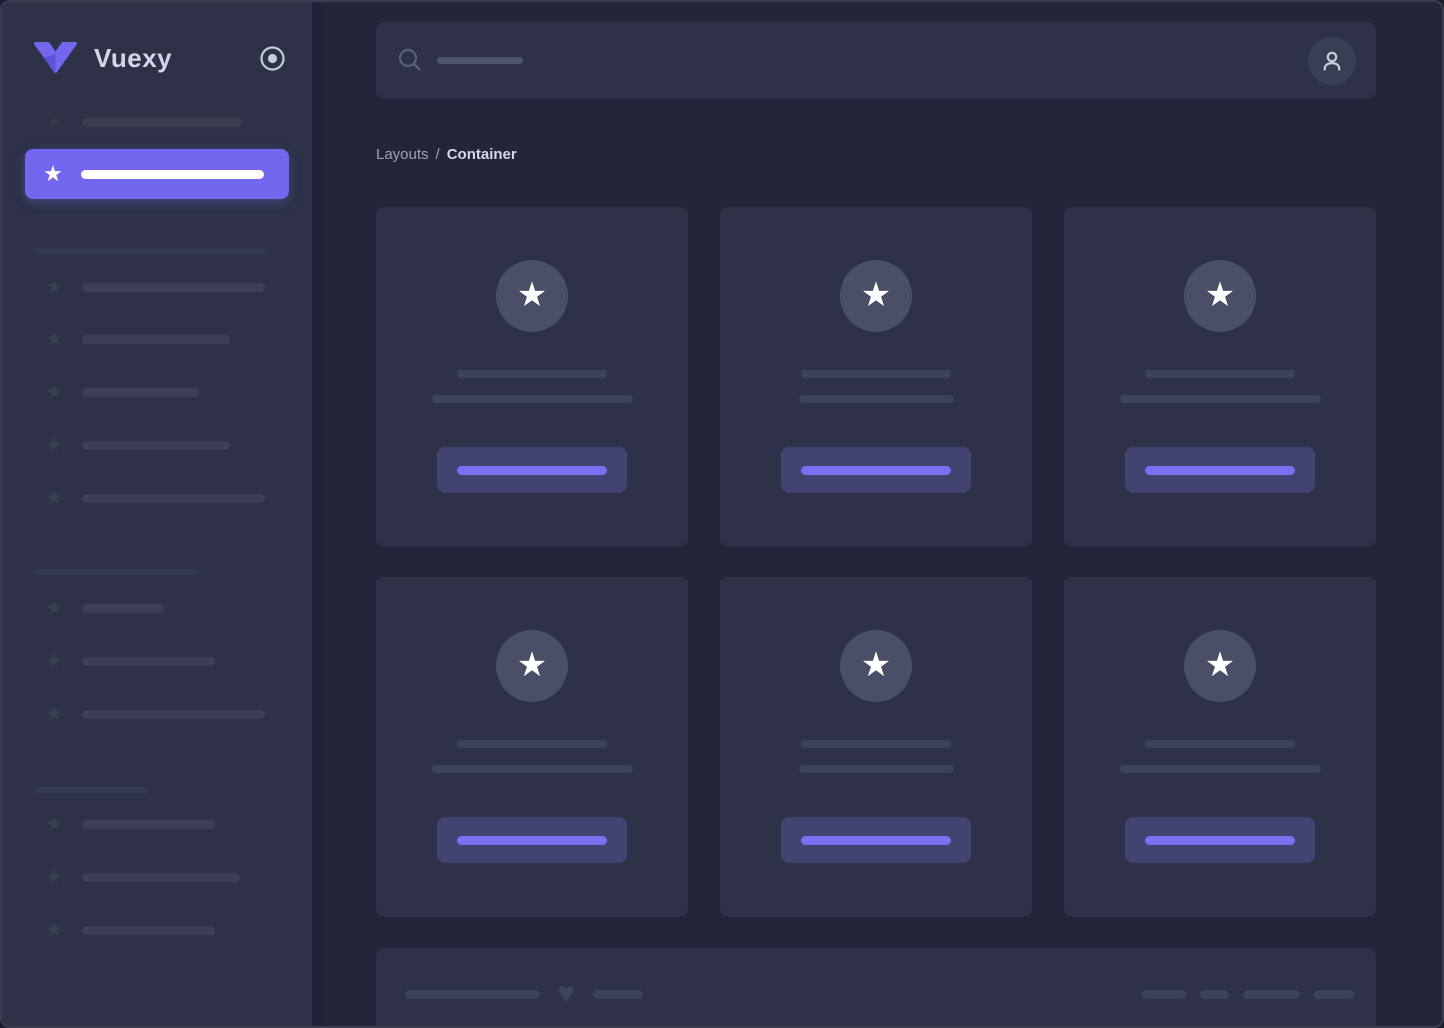  What do you see at coordinates (876, 154) in the screenshot?
I see `breadcrumb: Layouts / Container` at bounding box center [876, 154].